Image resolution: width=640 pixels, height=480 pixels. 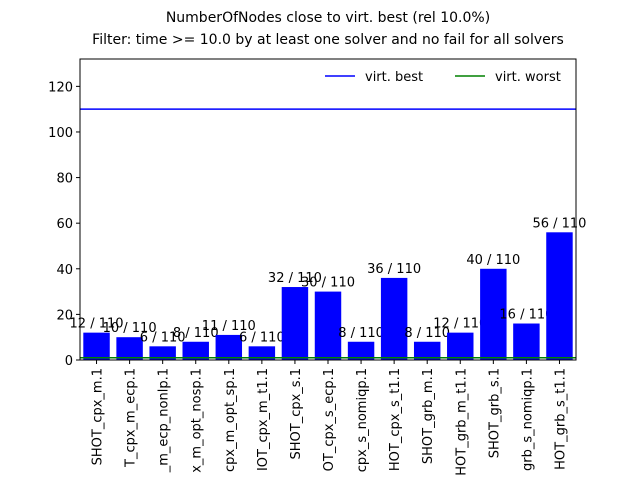 I want to click on x-tick-label: HOT_cpx_s_t1.1, so click(x=395, y=419).